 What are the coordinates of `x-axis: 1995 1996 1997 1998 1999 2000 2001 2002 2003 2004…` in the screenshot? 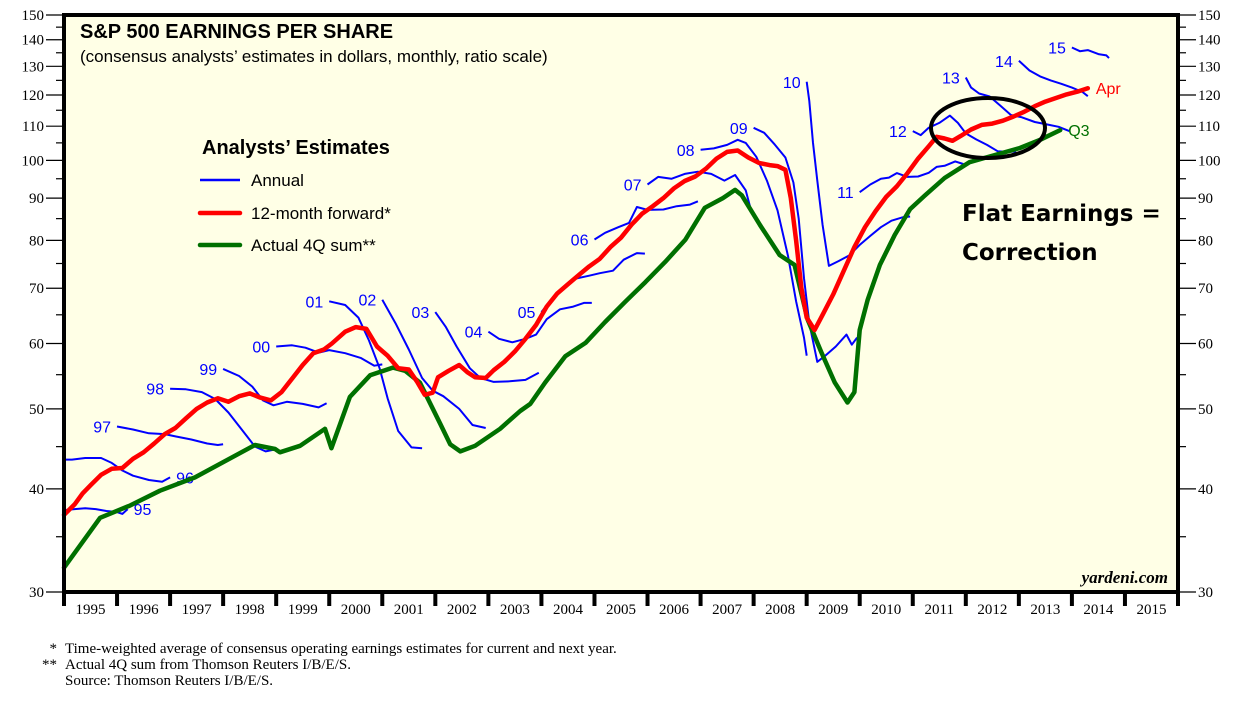 It's located at (621, 605).